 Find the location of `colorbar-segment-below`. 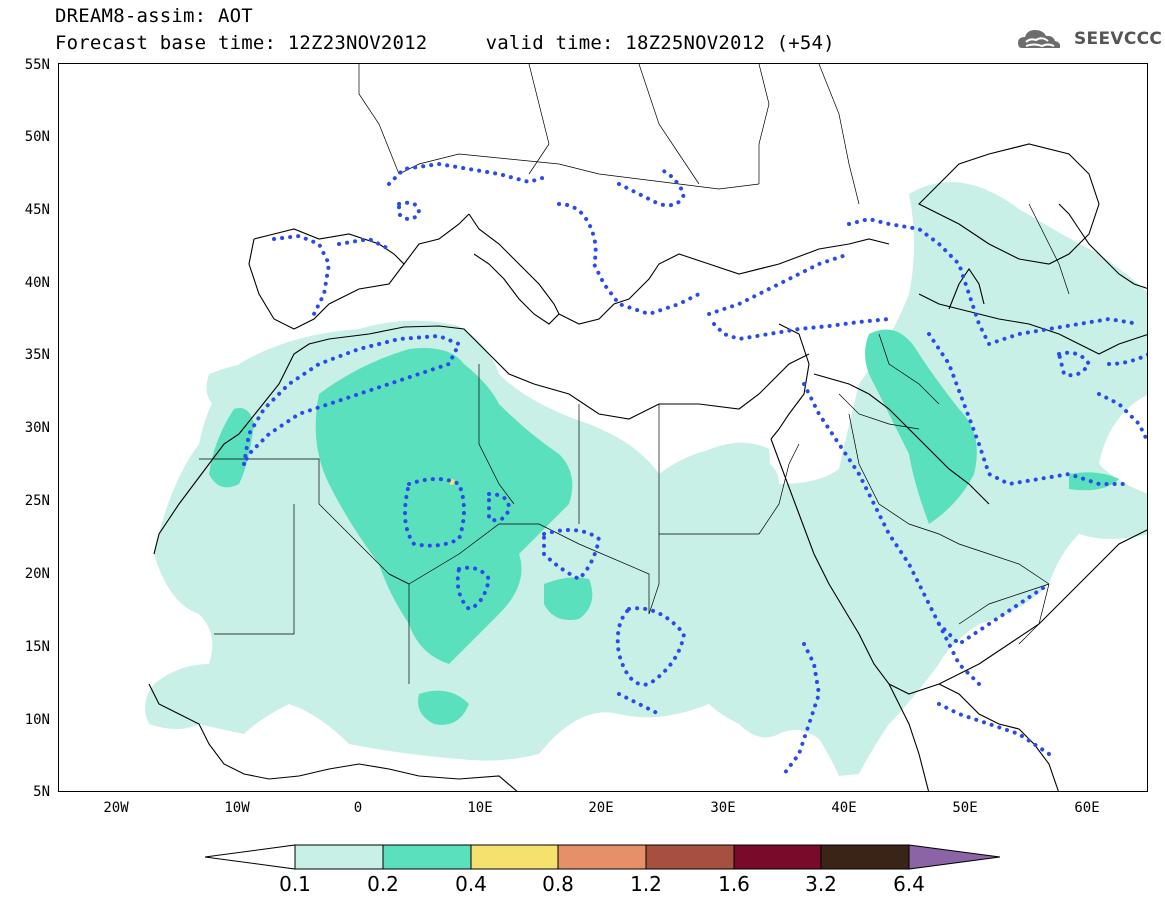

colorbar-segment-below is located at coordinates (250, 857).